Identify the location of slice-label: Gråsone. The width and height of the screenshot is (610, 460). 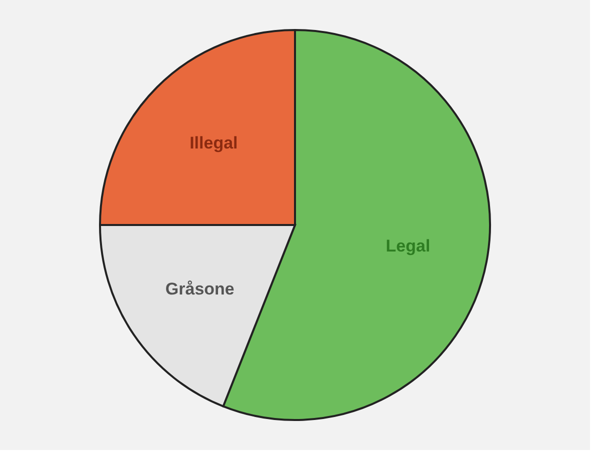
(199, 289).